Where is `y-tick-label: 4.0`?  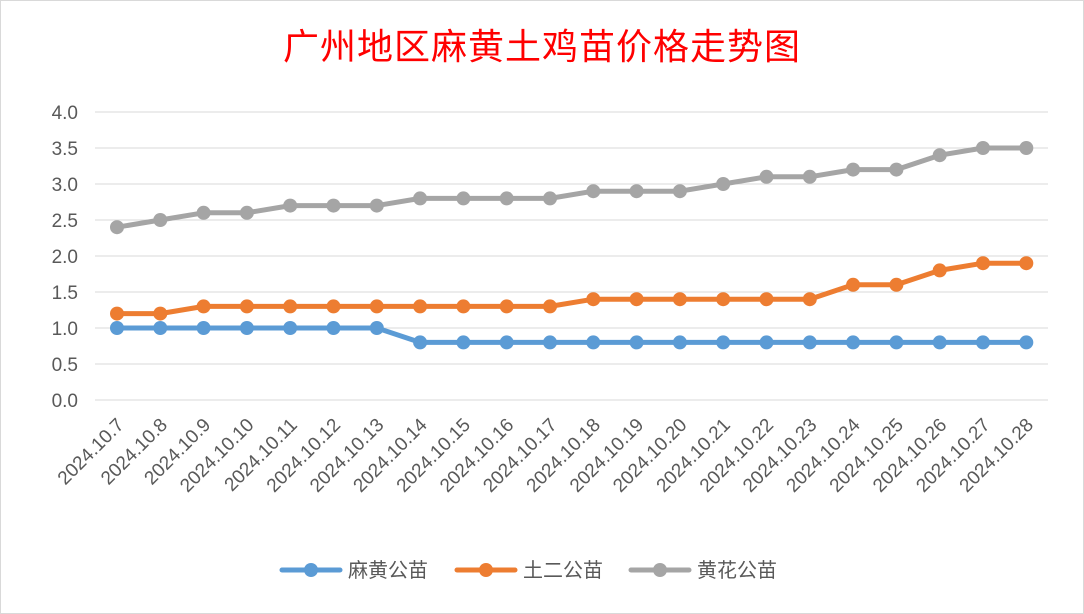
y-tick-label: 4.0 is located at coordinates (65, 113).